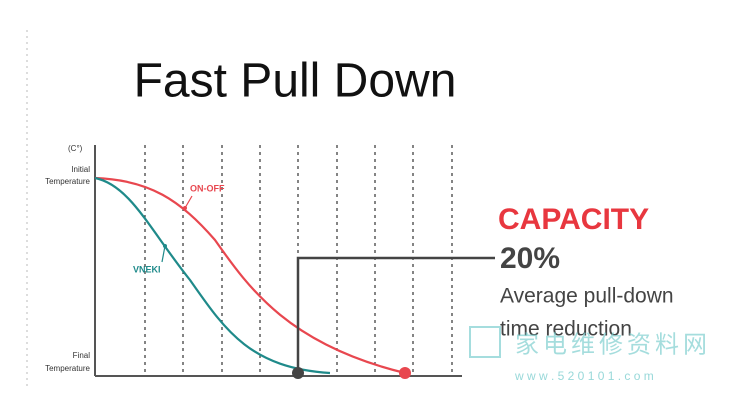 The width and height of the screenshot is (744, 401). I want to click on unit-label: (C°), so click(75, 148).